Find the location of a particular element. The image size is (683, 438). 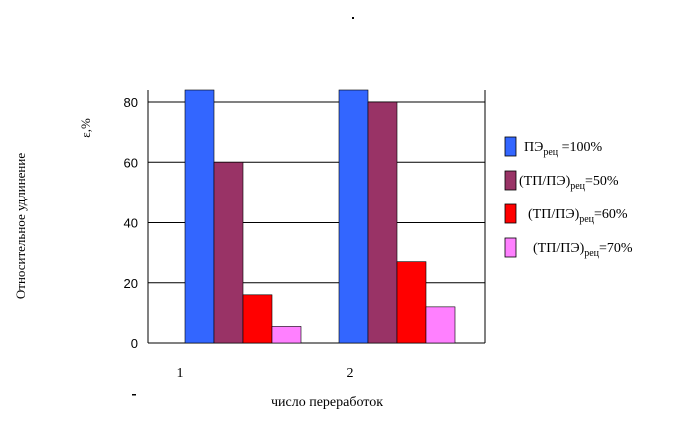

y-tick-label: 20 is located at coordinates (131, 283).